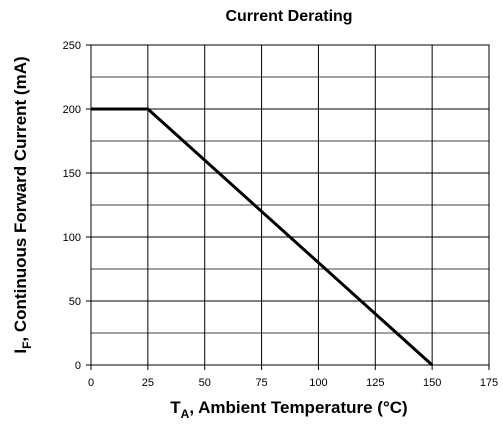 This screenshot has height=425, width=503. Describe the element at coordinates (27, 345) in the screenshot. I see `y-axis-label-subscript: F` at that location.